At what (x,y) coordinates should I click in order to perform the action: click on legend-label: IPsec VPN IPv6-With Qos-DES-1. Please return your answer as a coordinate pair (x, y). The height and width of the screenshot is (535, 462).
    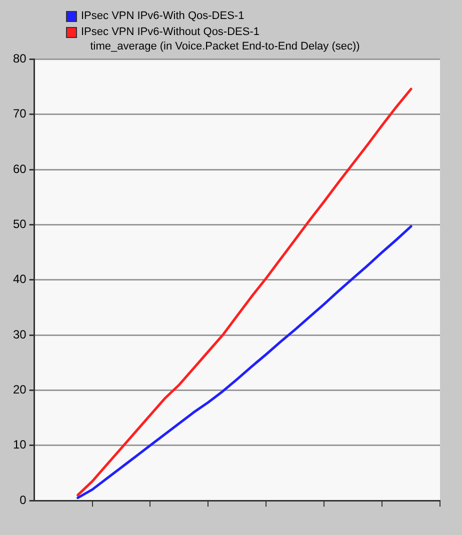
    Looking at the image, I should click on (162, 16).